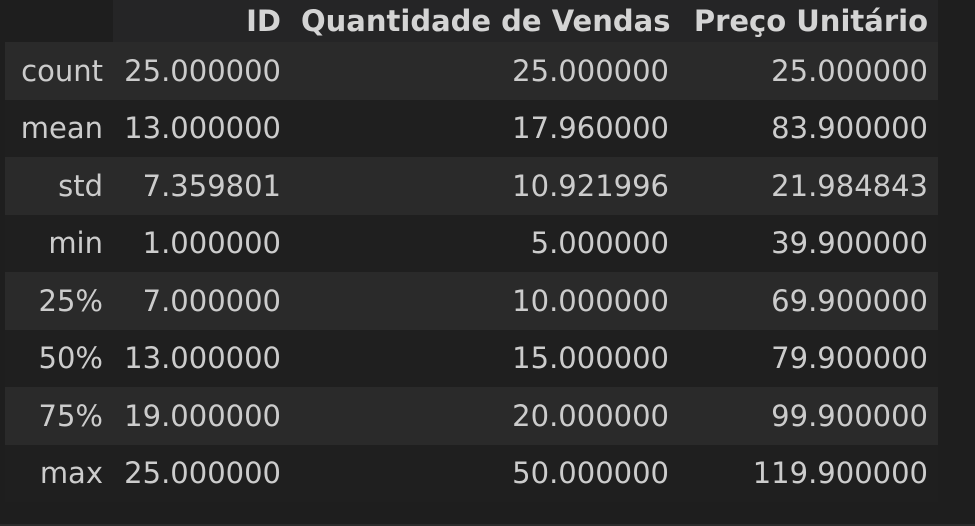 The image size is (975, 526). What do you see at coordinates (849, 70) in the screenshot?
I see `cell-preco: 25.000000` at bounding box center [849, 70].